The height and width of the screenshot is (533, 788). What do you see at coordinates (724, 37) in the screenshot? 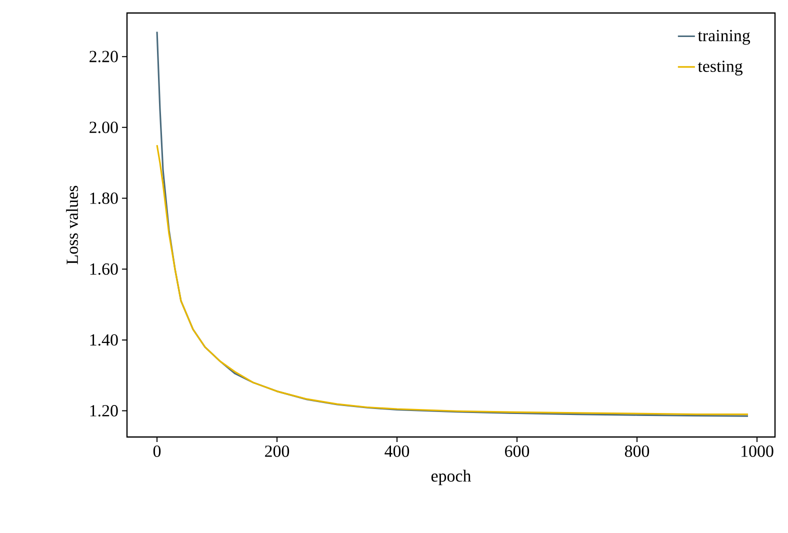
I see `legend-label: training` at bounding box center [724, 37].